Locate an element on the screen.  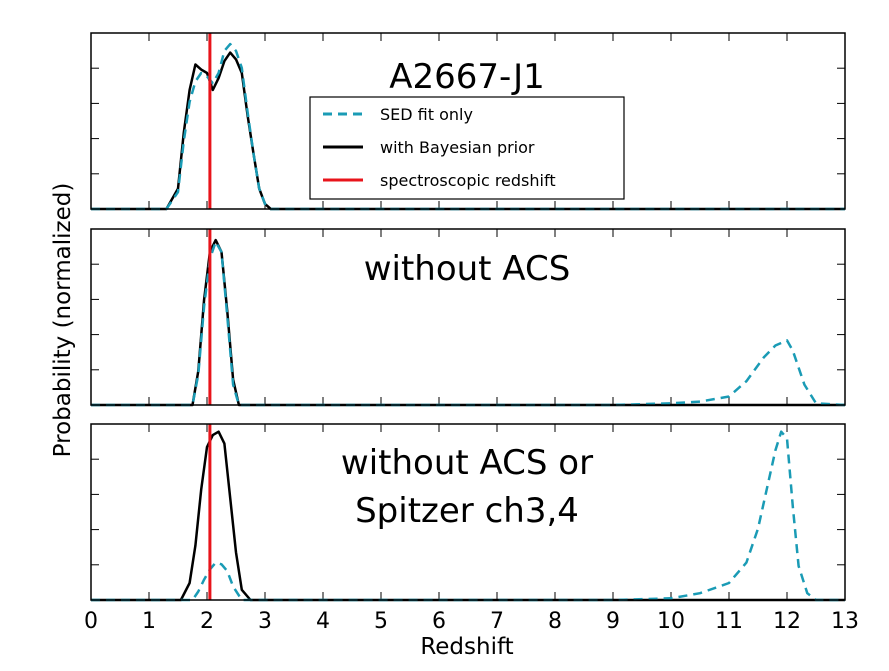
x-tick-label: 1 is located at coordinates (149, 621).